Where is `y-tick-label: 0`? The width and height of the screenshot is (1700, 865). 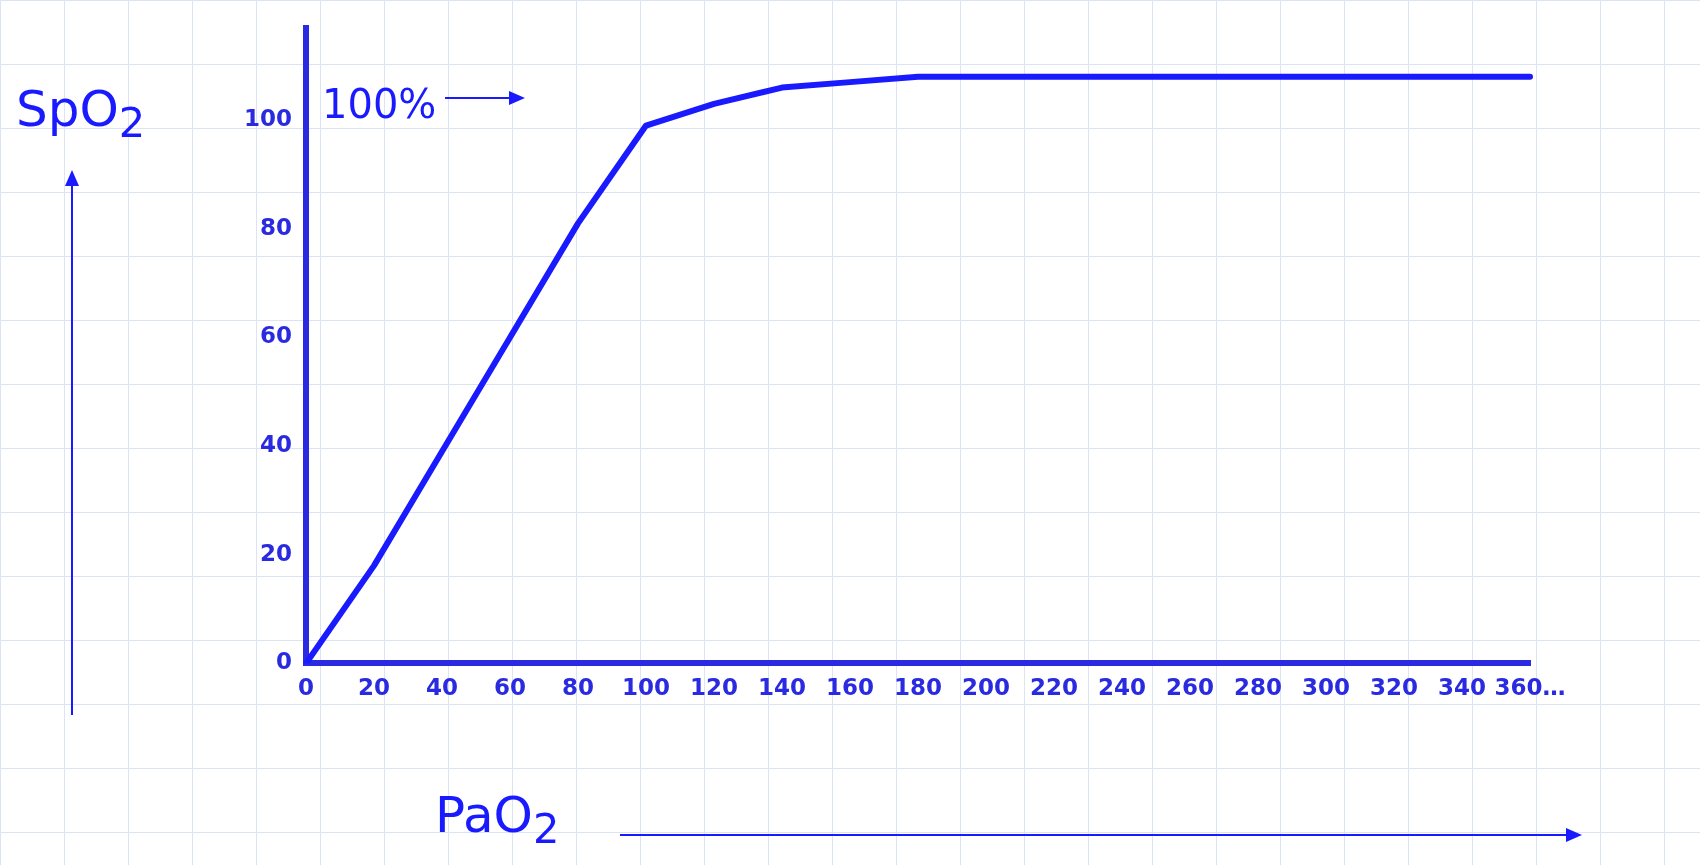
y-tick-label: 0 is located at coordinates (284, 661).